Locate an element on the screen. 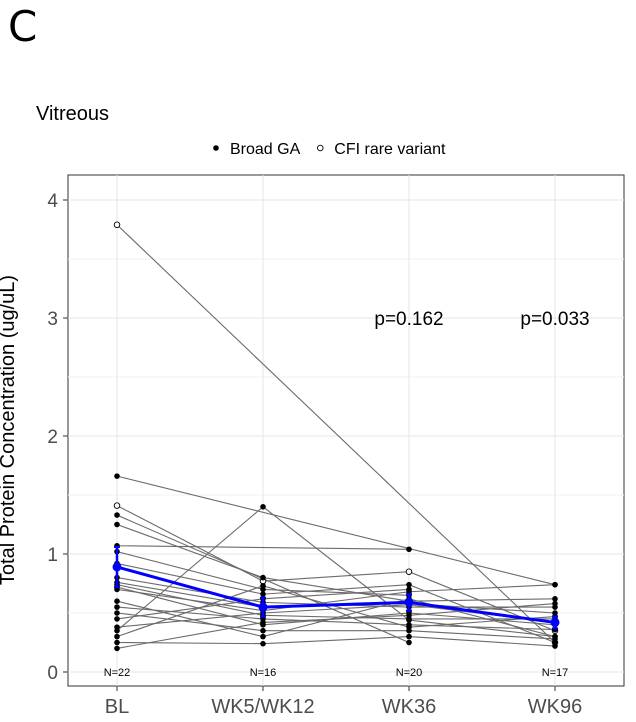  annotations: p=0.162 p=0.033 is located at coordinates (481, 319).